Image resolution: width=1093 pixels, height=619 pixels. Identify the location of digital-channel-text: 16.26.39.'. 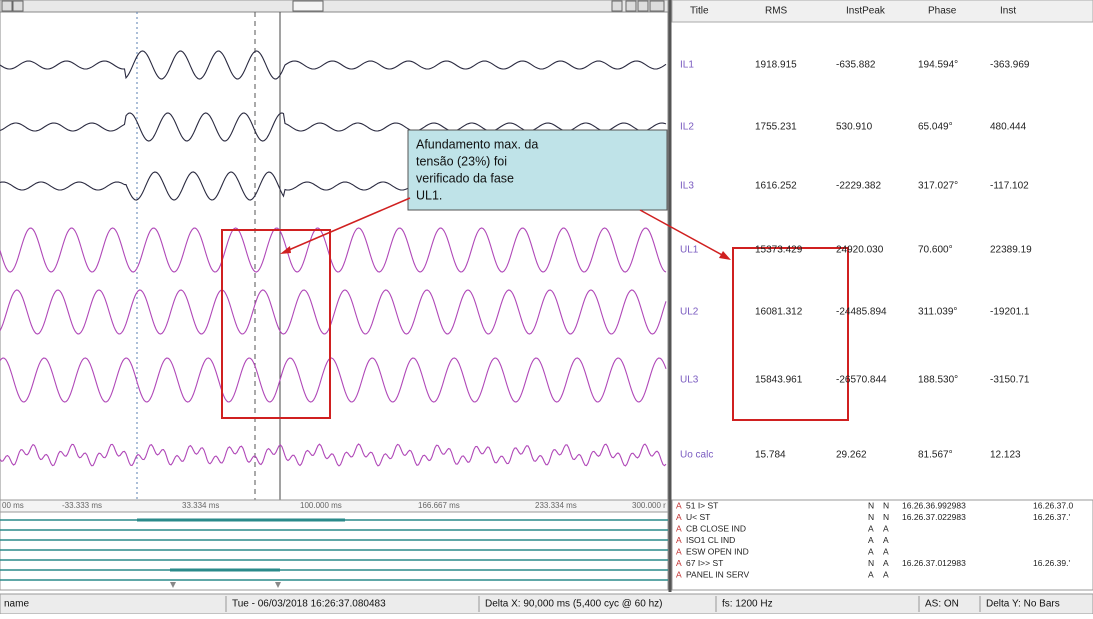
(1051, 563).